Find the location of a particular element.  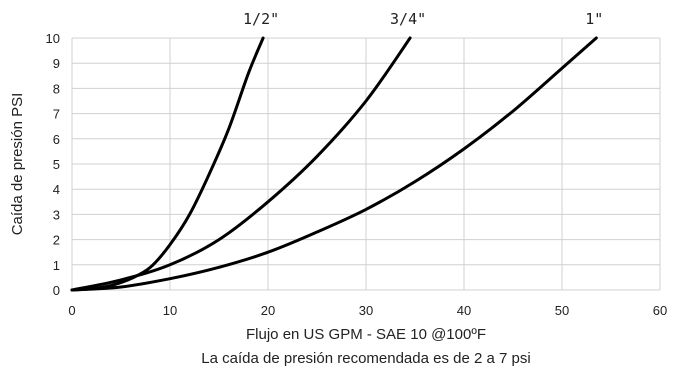

series-label: 3/4" is located at coordinates (408, 19).